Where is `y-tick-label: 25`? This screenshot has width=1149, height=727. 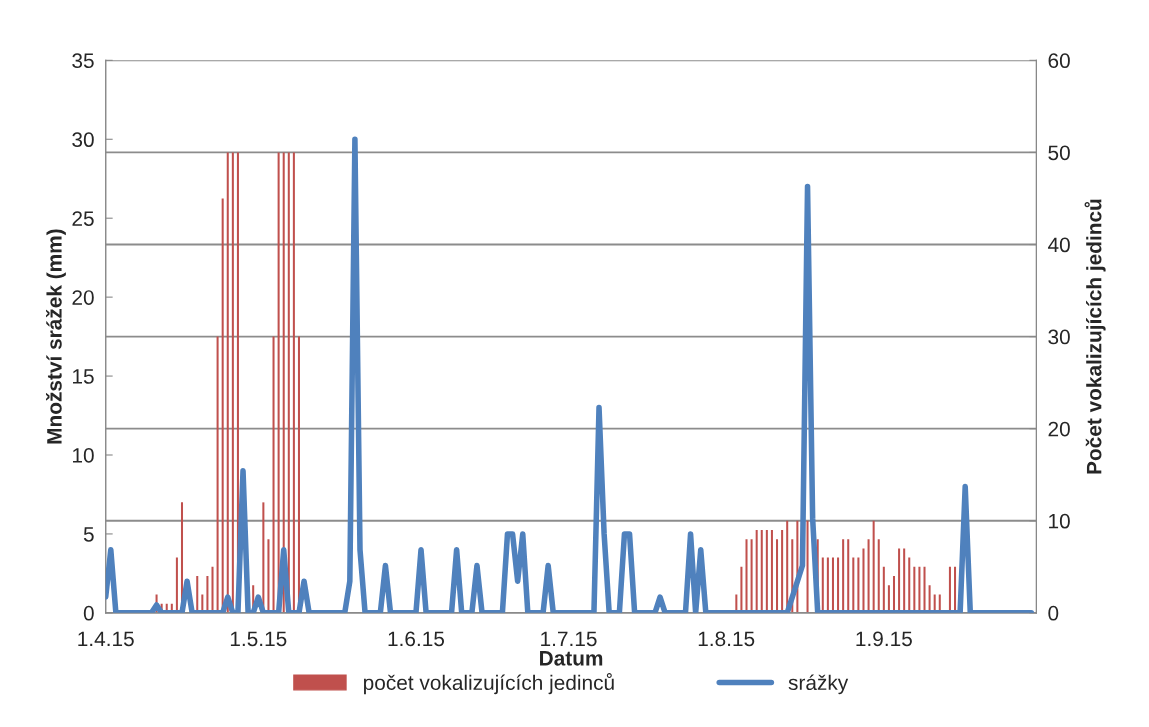
y-tick-label: 25 is located at coordinates (83, 218).